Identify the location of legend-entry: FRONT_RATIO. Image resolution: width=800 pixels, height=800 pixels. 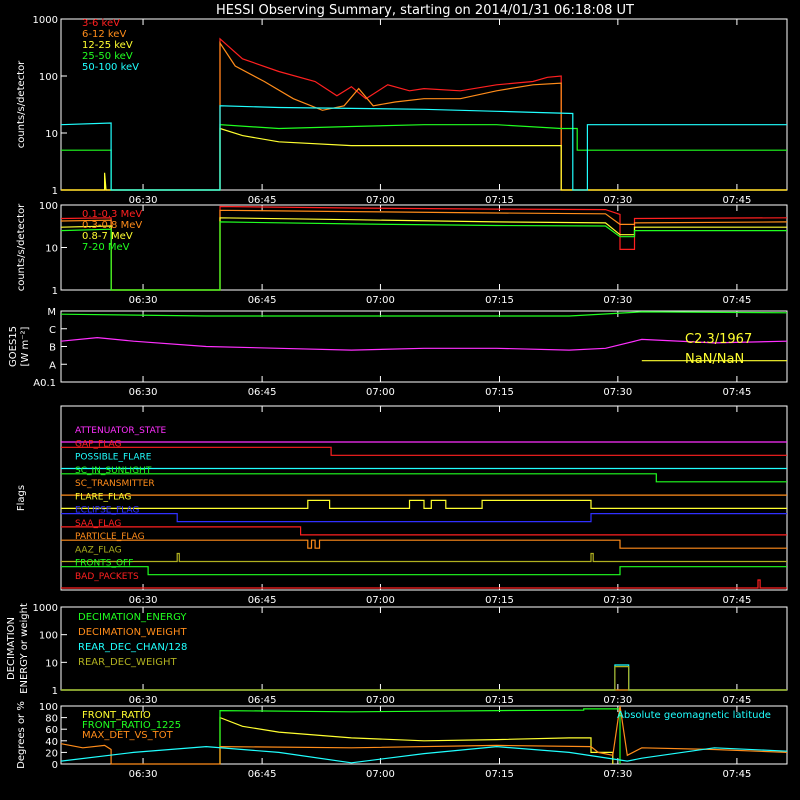
(116, 715).